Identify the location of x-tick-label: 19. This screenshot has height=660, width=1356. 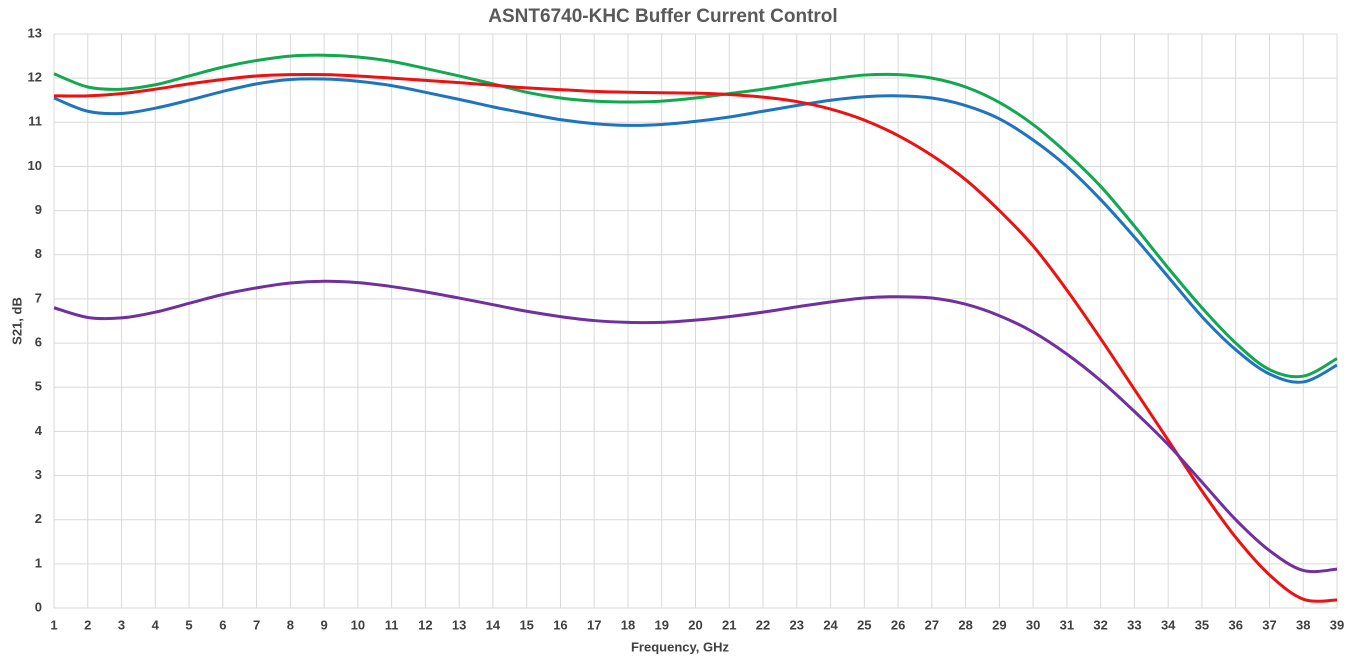
(662, 624).